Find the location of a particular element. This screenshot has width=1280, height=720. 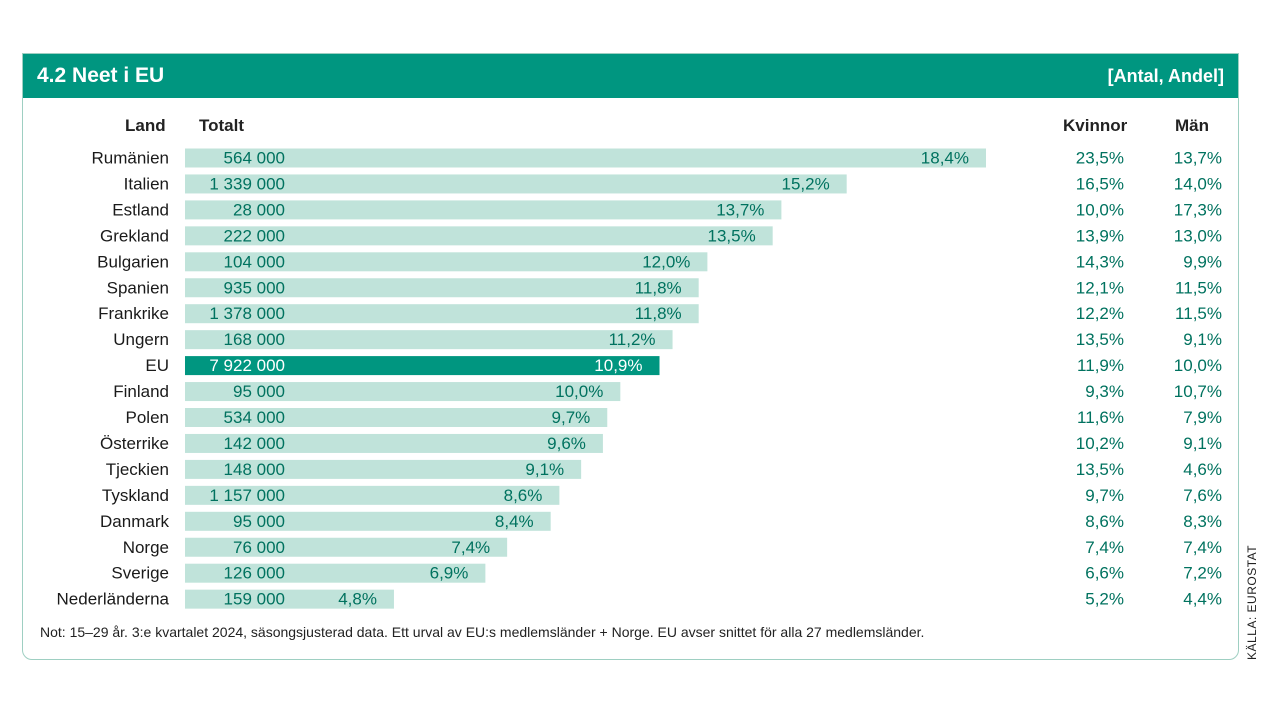

value-label: 9,1% is located at coordinates (544, 469).